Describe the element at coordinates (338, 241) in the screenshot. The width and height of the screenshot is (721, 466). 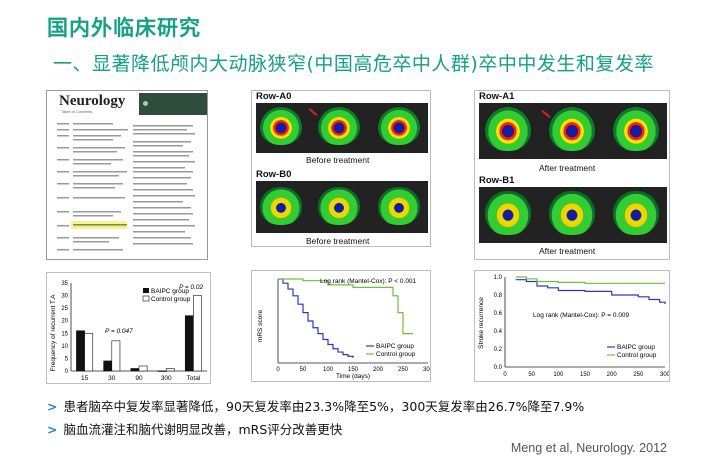
I see `caption-before-b: Before treatment` at that location.